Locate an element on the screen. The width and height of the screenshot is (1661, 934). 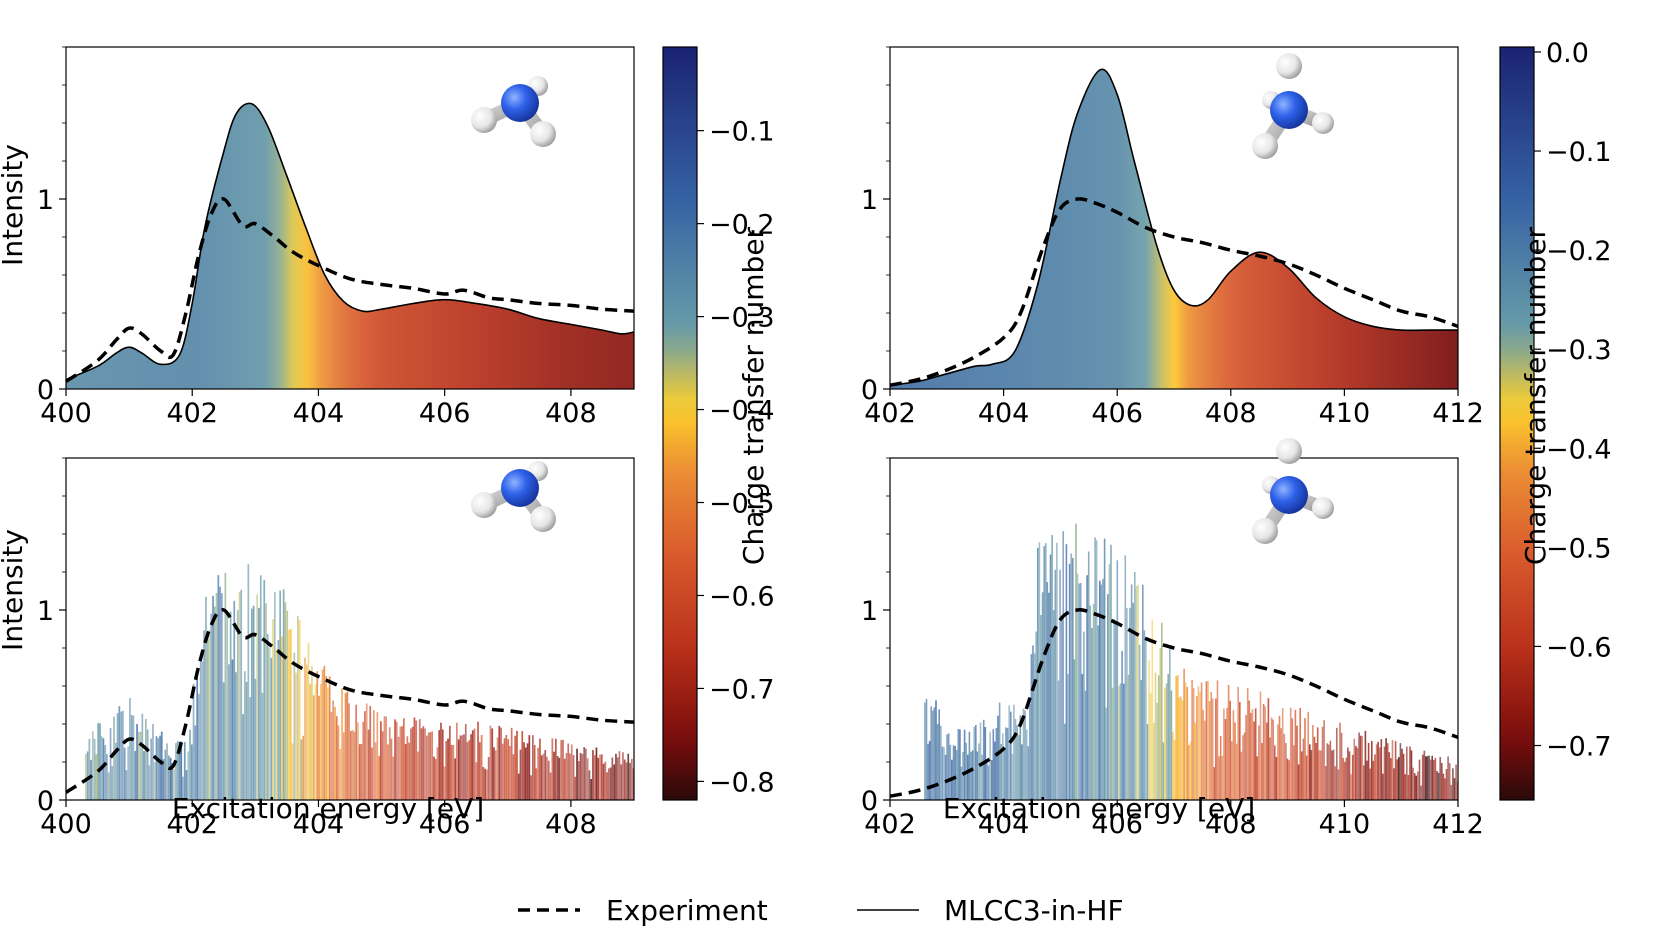
theory-line is located at coordinates (350, 241).